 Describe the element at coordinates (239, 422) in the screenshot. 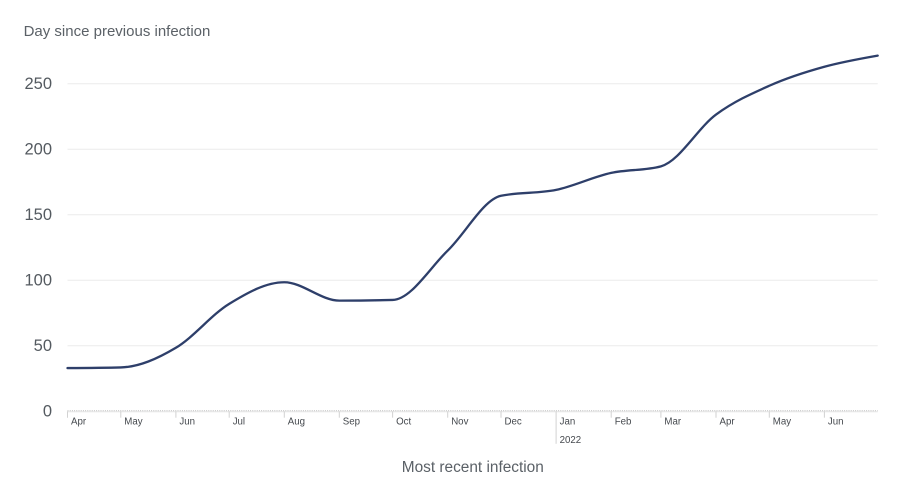

I see `svg-text: Jul` at that location.